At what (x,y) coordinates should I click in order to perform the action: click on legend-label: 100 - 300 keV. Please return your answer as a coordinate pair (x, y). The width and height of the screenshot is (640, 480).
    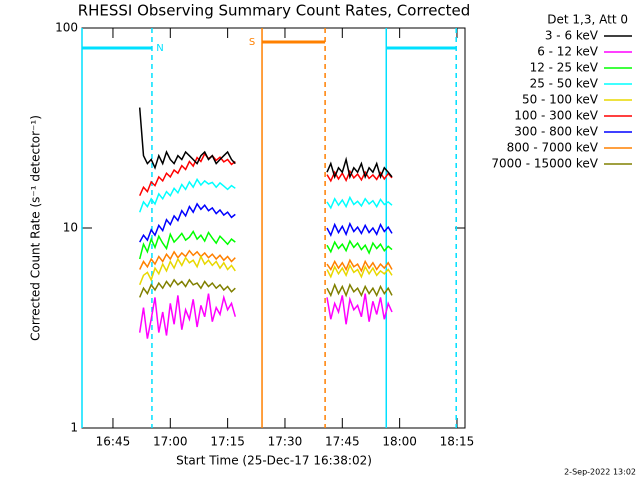
    Looking at the image, I should click on (556, 116).